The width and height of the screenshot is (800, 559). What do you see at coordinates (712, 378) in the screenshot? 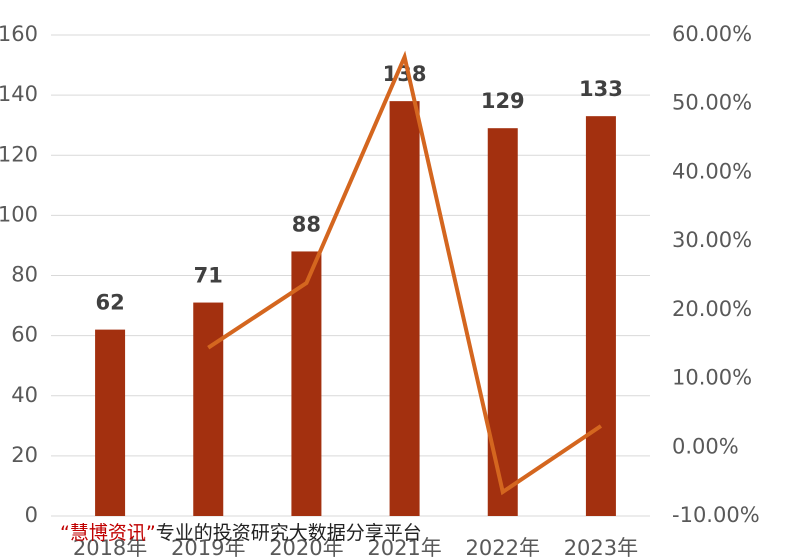
I see `y2-tick-label: 10.00%` at bounding box center [712, 378].